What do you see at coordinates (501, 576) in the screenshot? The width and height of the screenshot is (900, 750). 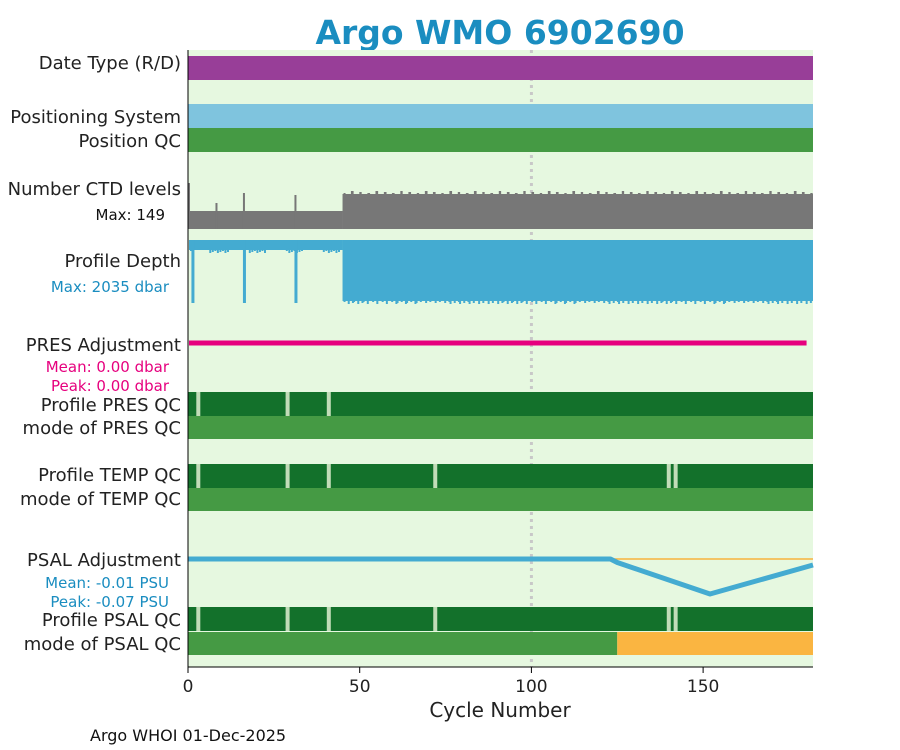 I see `psal-adjustment-line` at bounding box center [501, 576].